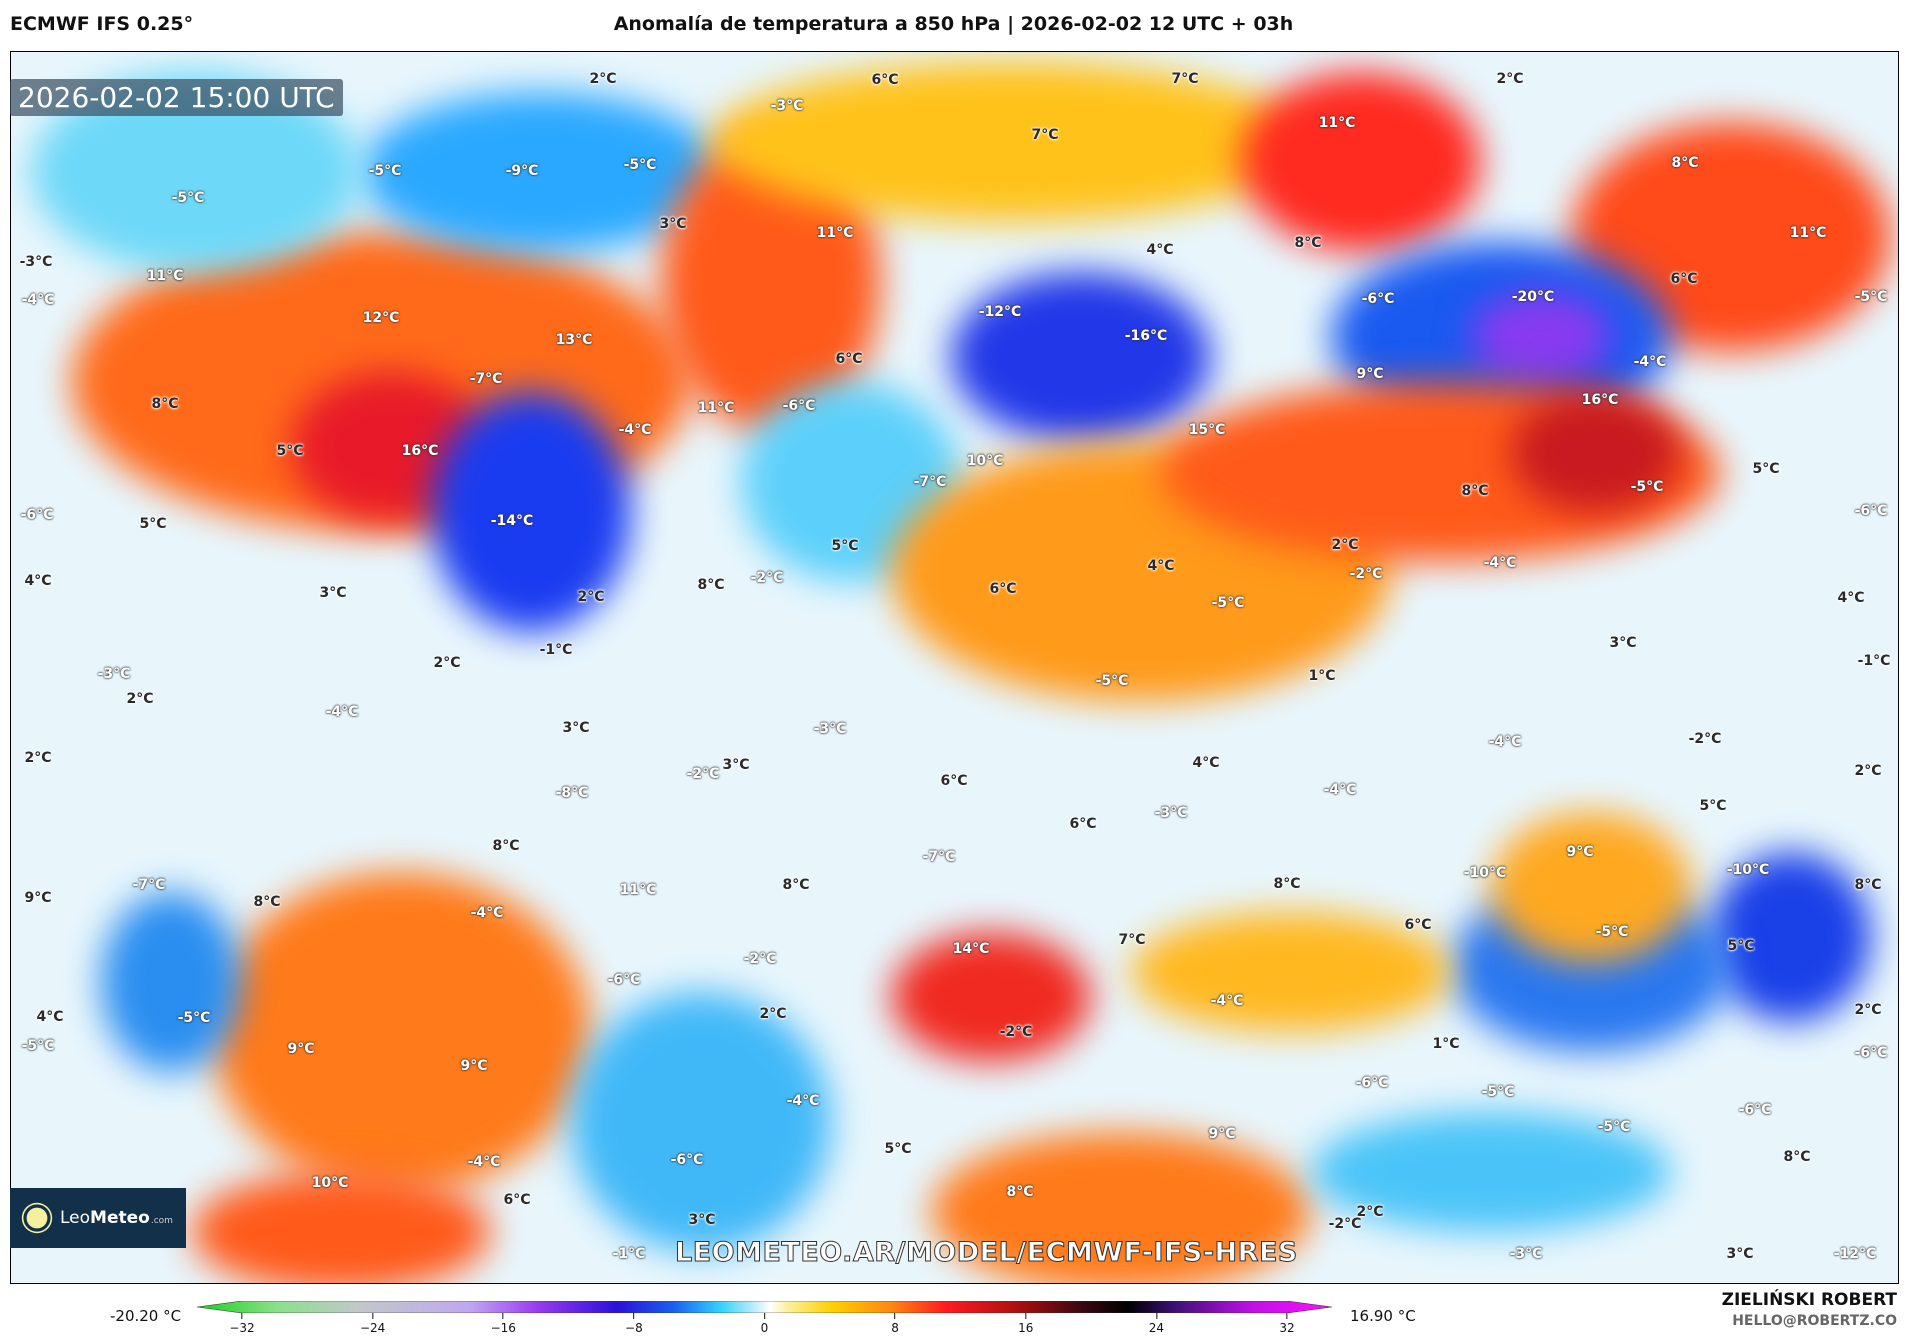  What do you see at coordinates (372, 1324) in the screenshot?
I see `colorbar-tick: −24` at bounding box center [372, 1324].